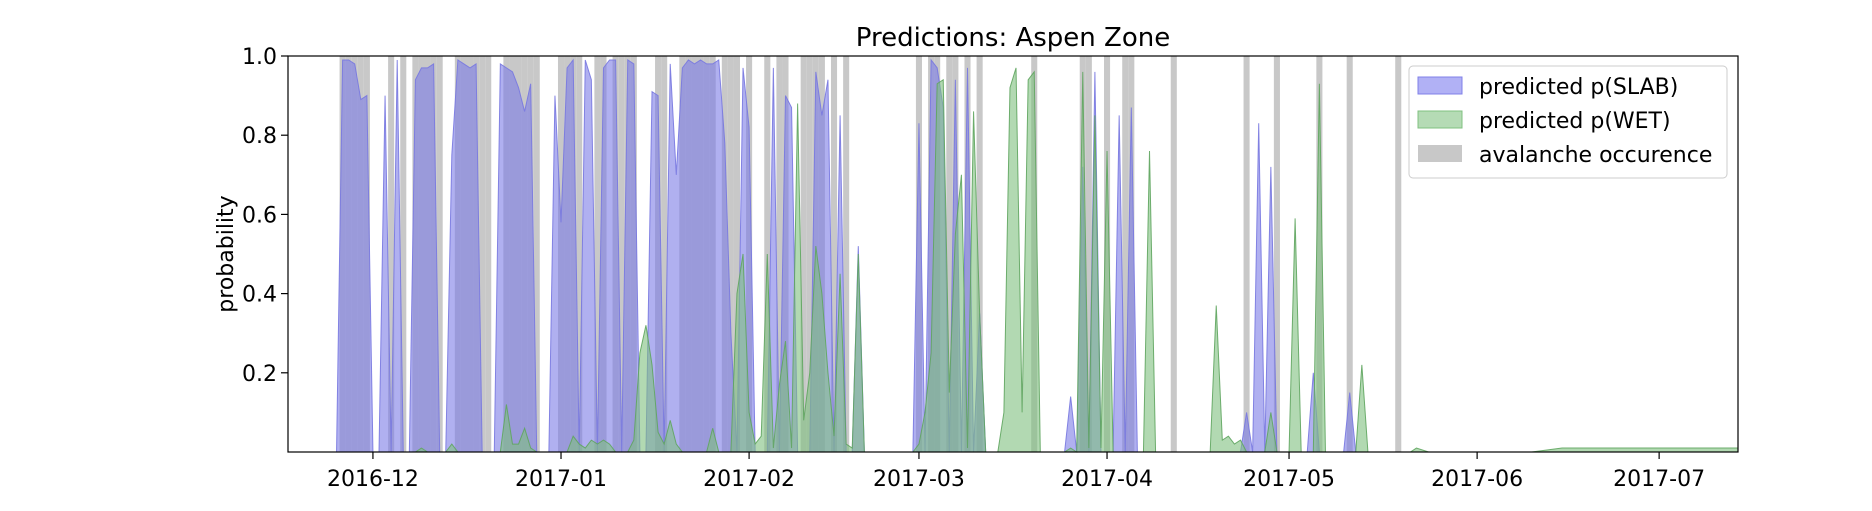  Describe the element at coordinates (919, 479) in the screenshot. I see `x-tick-label: 2017-03` at that location.